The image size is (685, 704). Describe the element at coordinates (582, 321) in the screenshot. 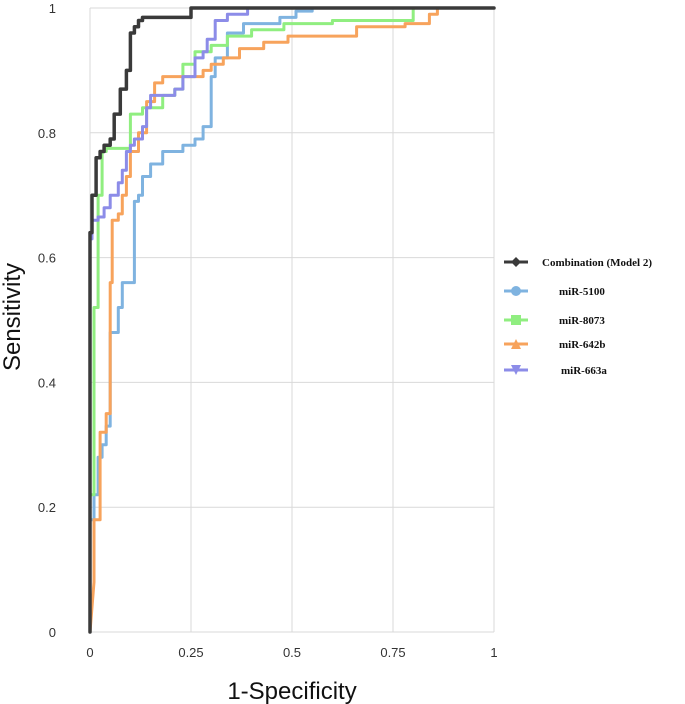

I see `legend-label: miR-8073` at that location.